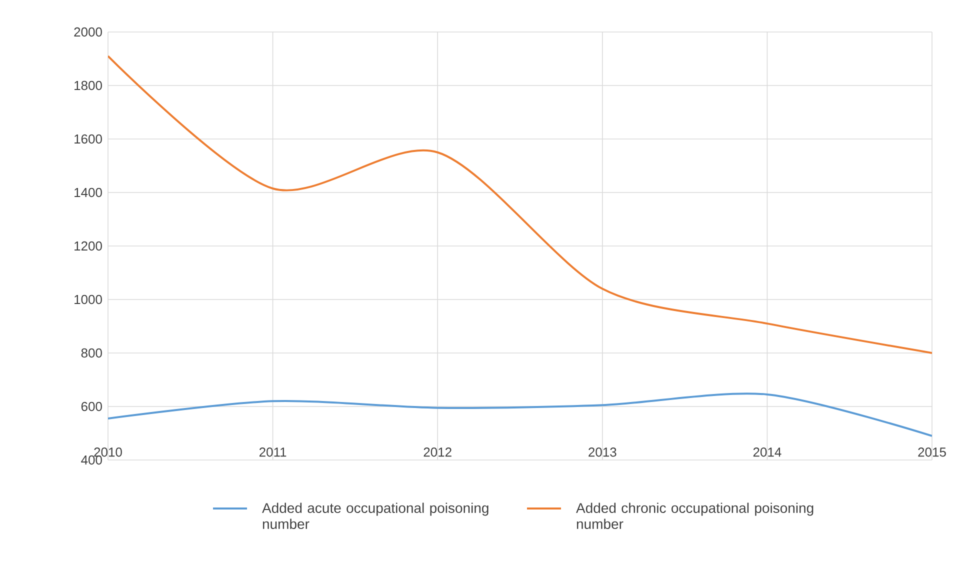 This screenshot has width=958, height=577. What do you see at coordinates (91, 353) in the screenshot?
I see `y-tick-label: 800` at bounding box center [91, 353].